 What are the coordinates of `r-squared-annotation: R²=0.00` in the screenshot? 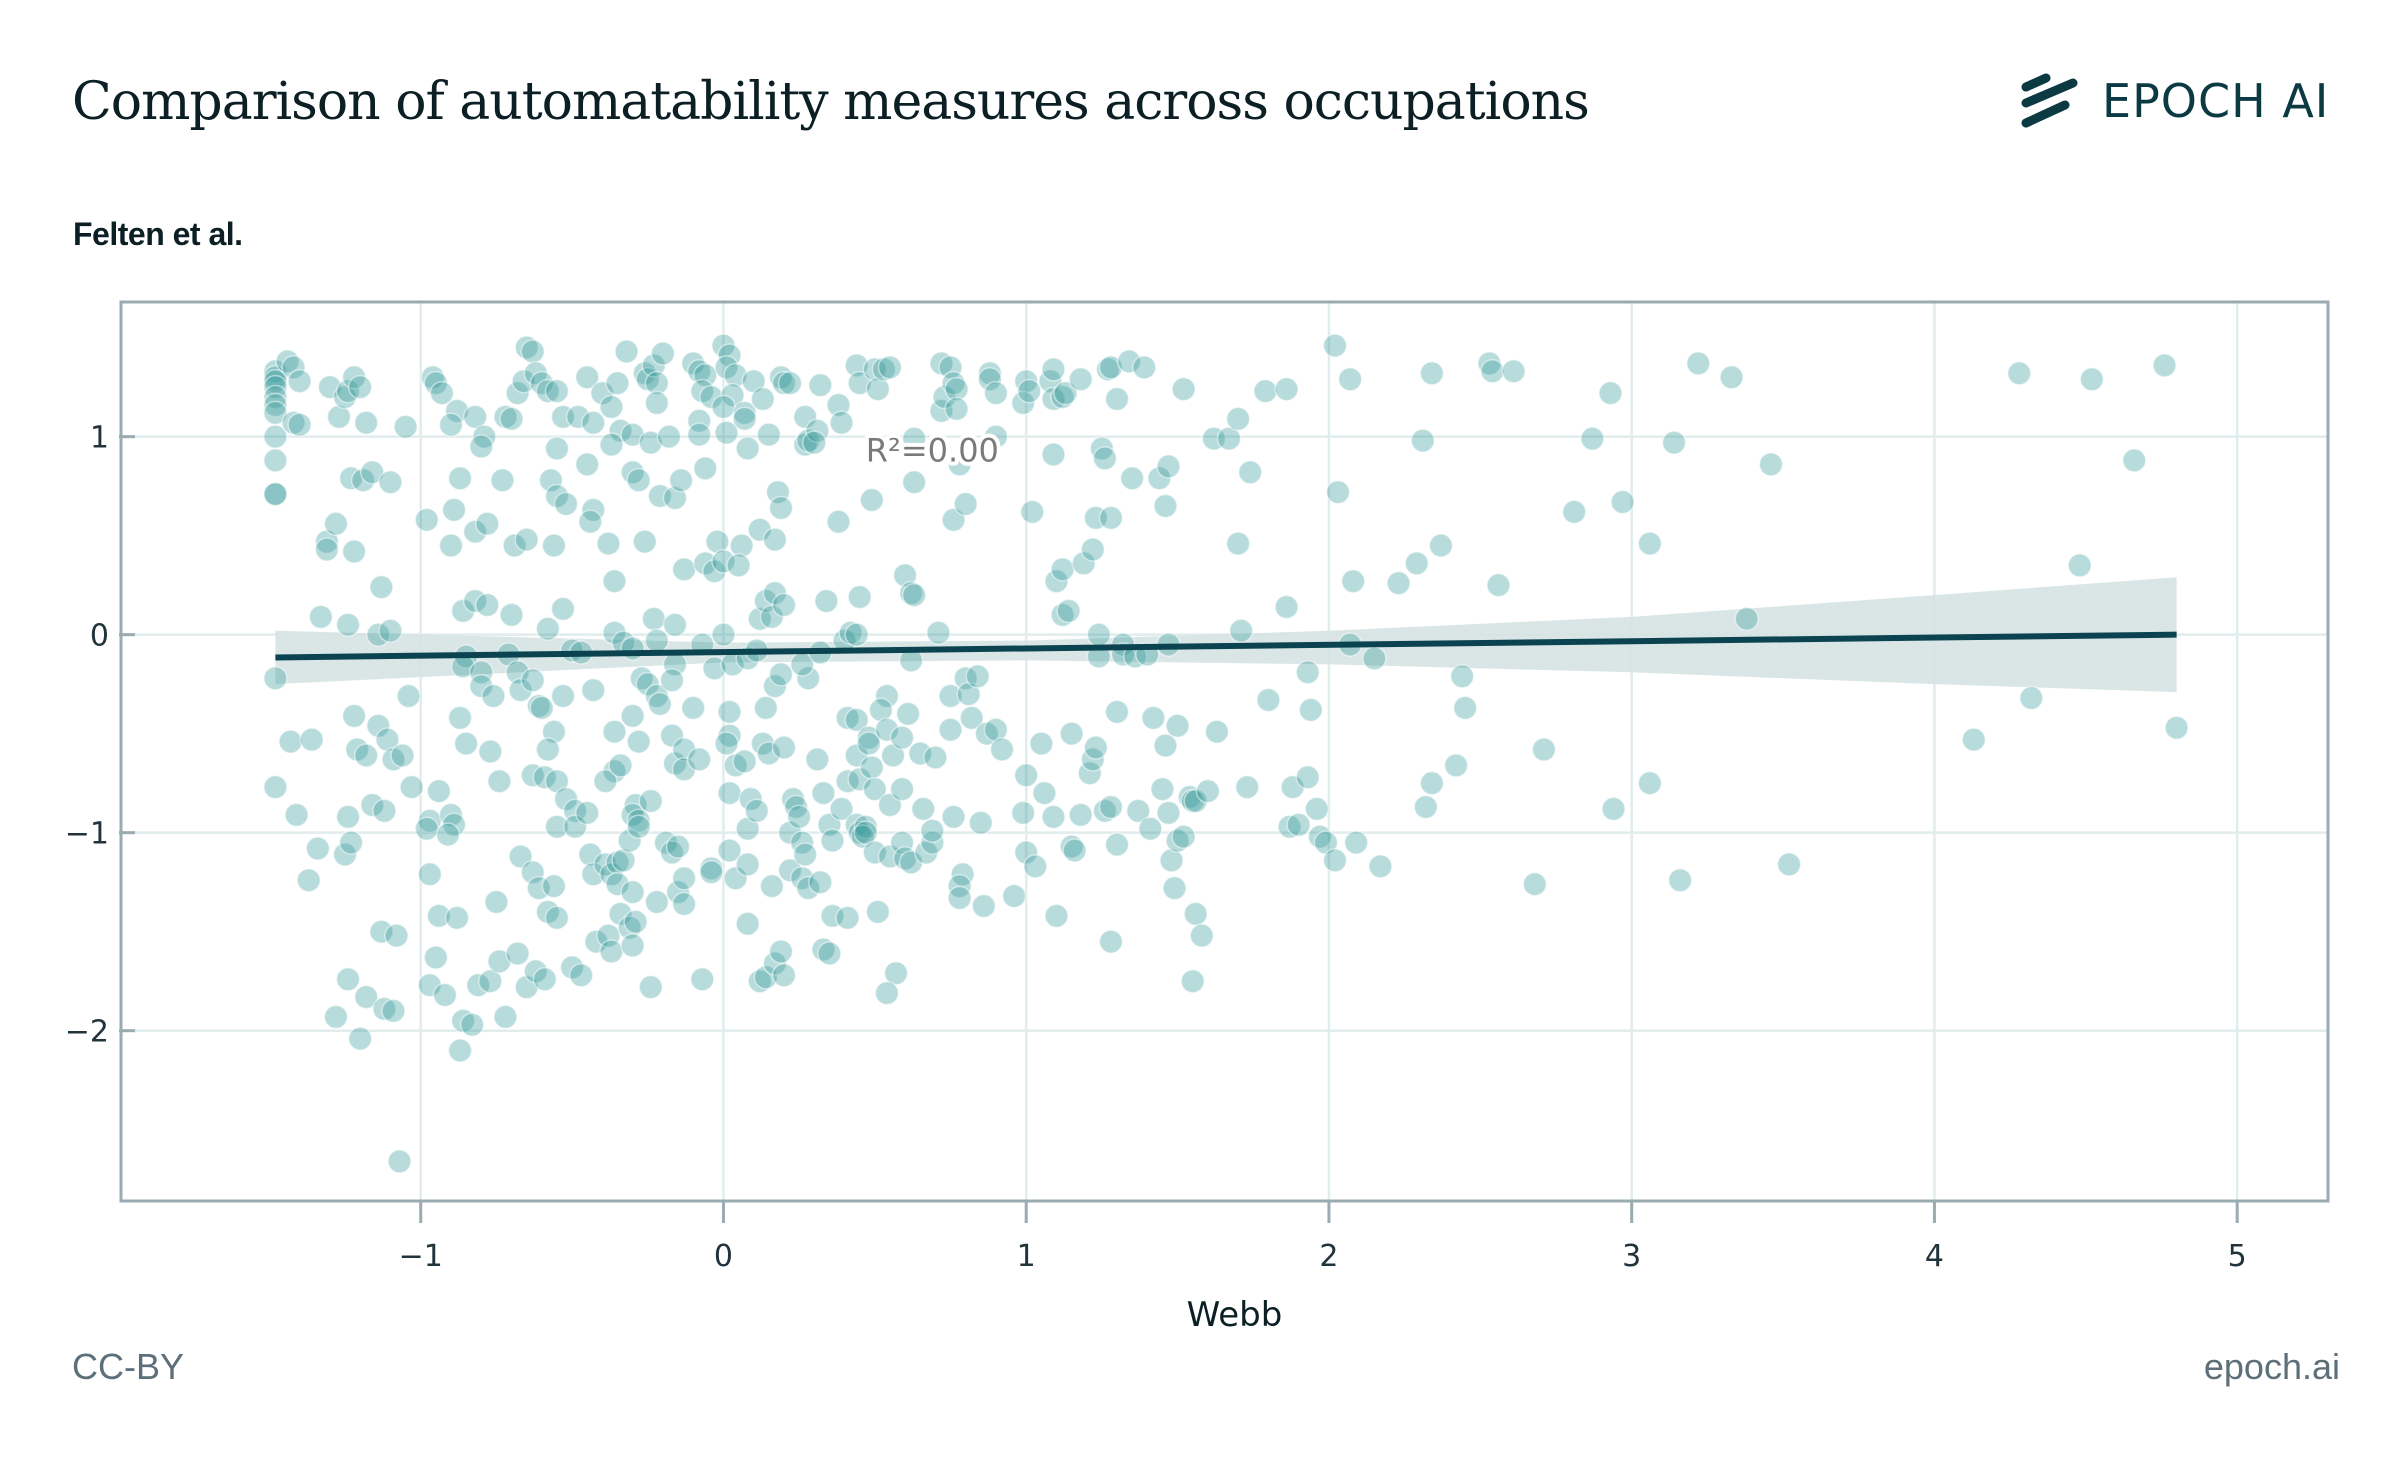 It's located at (932, 451).